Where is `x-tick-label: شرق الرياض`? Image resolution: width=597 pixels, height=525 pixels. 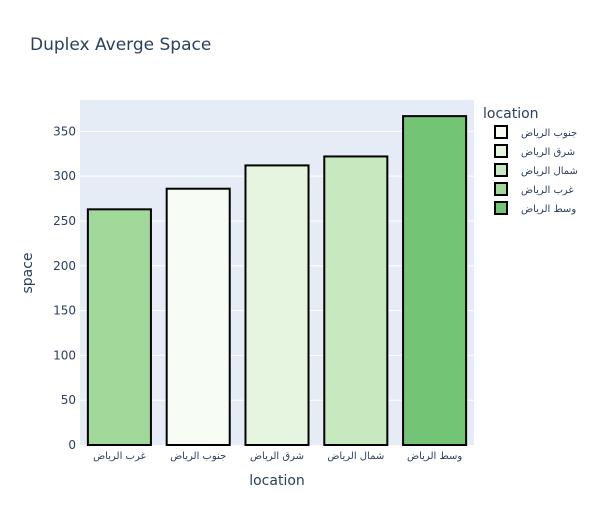
x-tick-label: شرق الرياض is located at coordinates (277, 456).